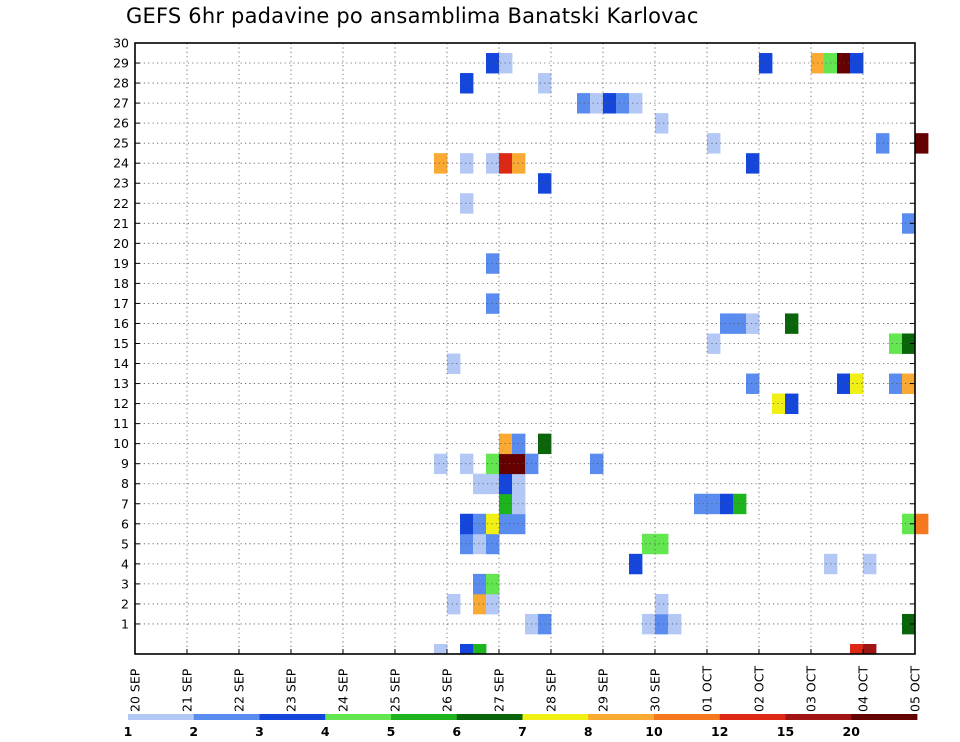 This screenshot has width=960, height=742. I want to click on x-tick-label: 23 SEP, so click(291, 690).